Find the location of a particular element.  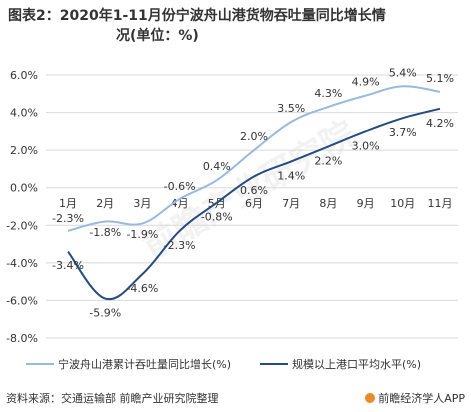

data-label: 0.4% is located at coordinates (217, 166).